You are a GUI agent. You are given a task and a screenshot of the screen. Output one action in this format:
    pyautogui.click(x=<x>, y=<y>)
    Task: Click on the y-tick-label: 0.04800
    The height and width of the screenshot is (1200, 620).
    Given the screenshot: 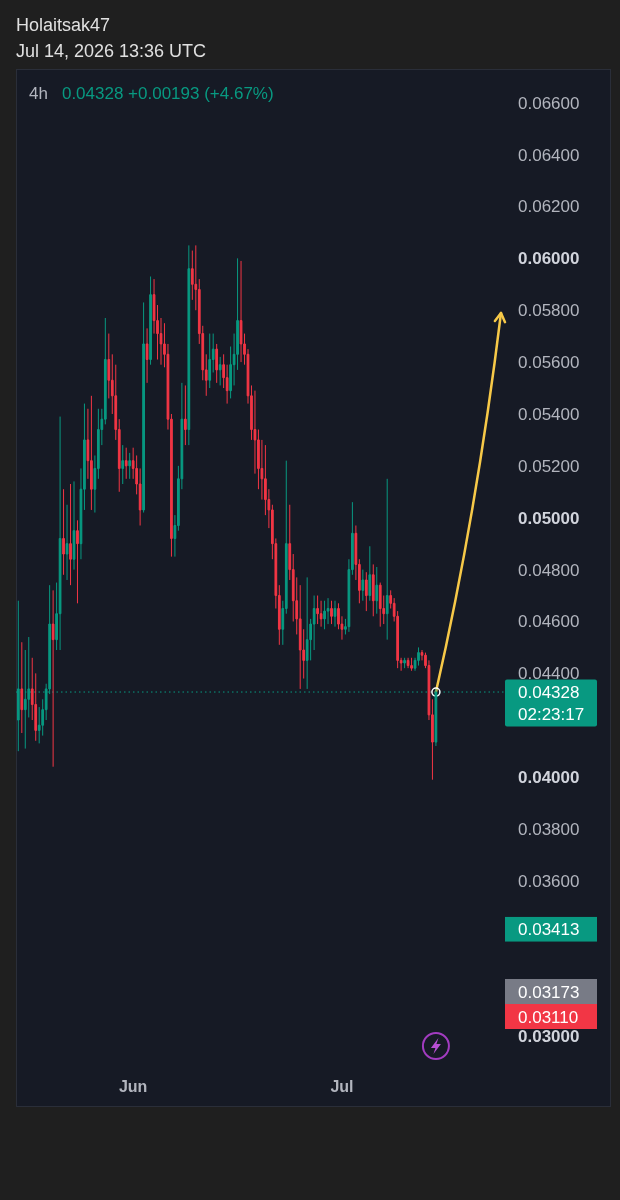 What is the action you would take?
    pyautogui.click(x=549, y=570)
    